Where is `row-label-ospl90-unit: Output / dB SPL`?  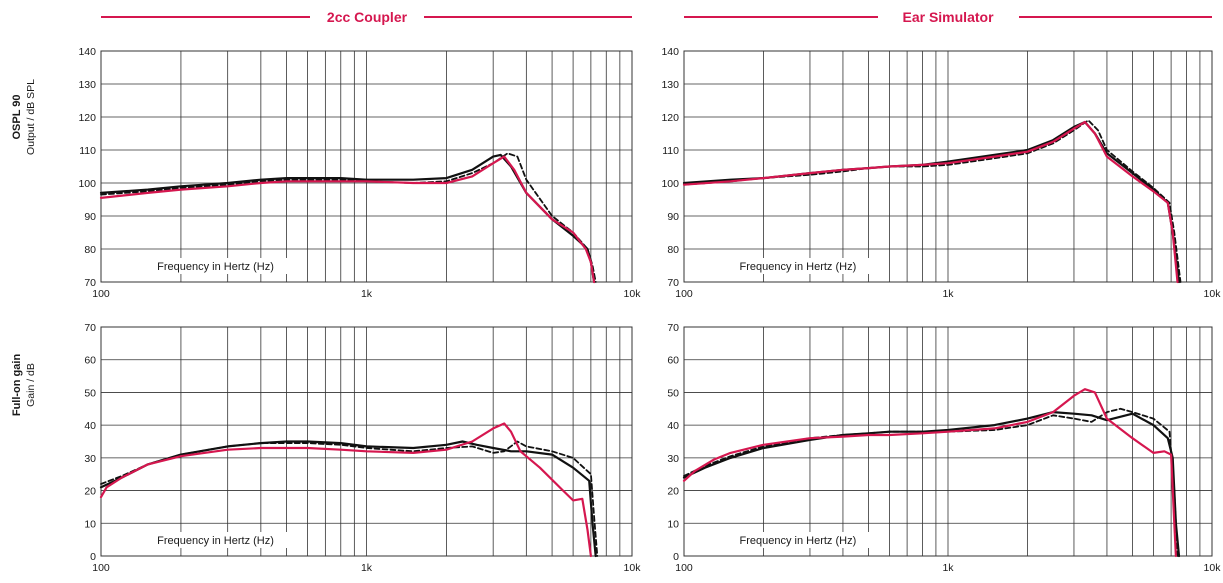 row-label-ospl90-unit: Output / dB SPL is located at coordinates (31, 117).